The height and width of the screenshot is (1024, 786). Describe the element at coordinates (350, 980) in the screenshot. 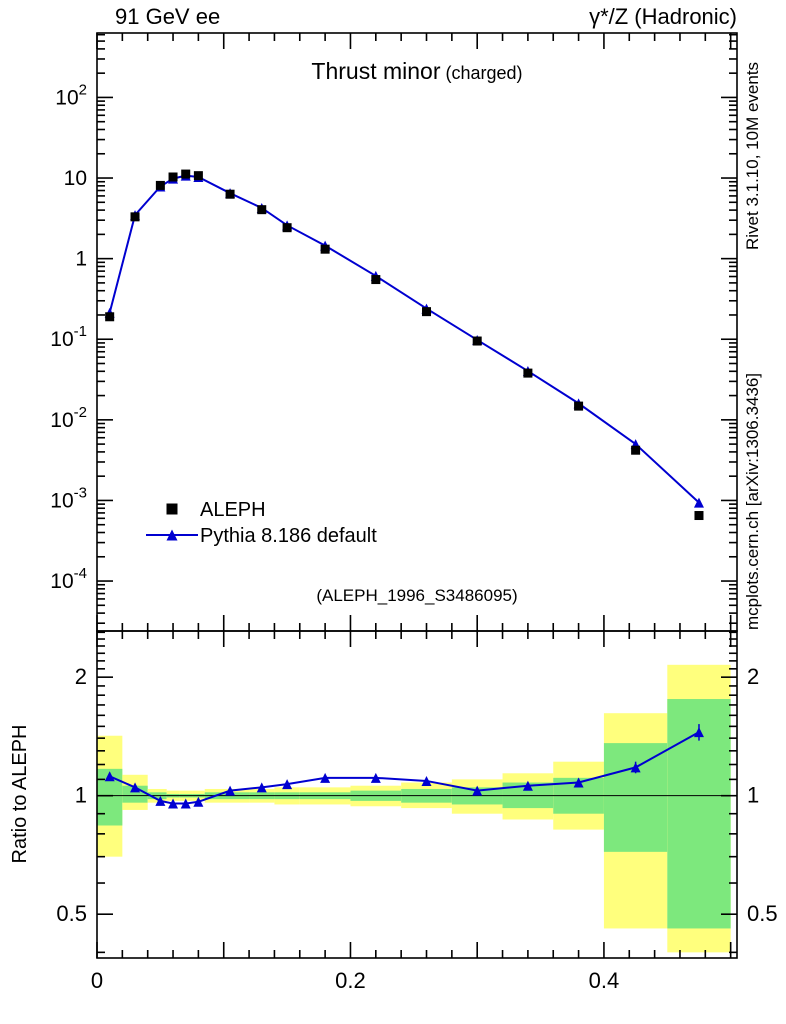

I see `x-tick-label: 0.2` at that location.